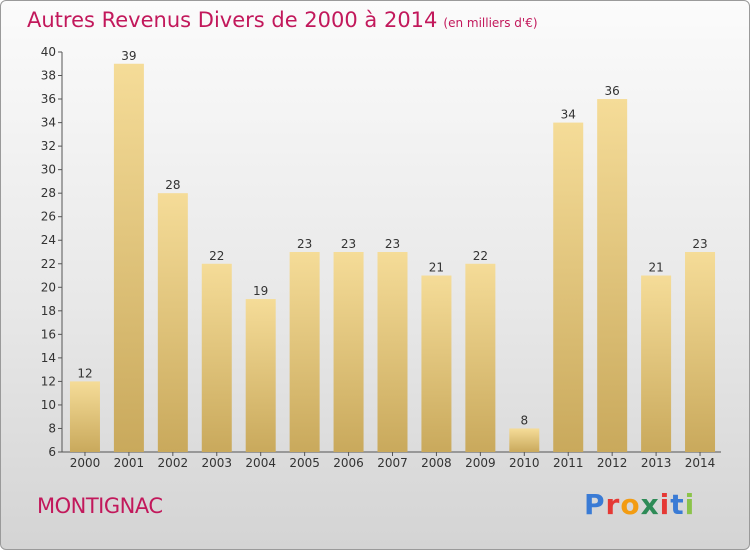 The height and width of the screenshot is (550, 750). What do you see at coordinates (568, 115) in the screenshot?
I see `data-label-2011: 34` at bounding box center [568, 115].